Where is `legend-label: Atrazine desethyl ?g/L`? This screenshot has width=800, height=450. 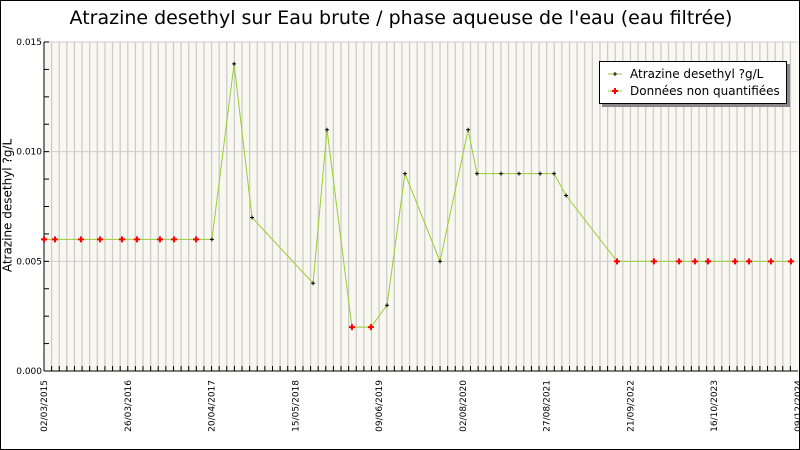
legend-label: Atrazine desethyl ?g/L is located at coordinates (697, 74).